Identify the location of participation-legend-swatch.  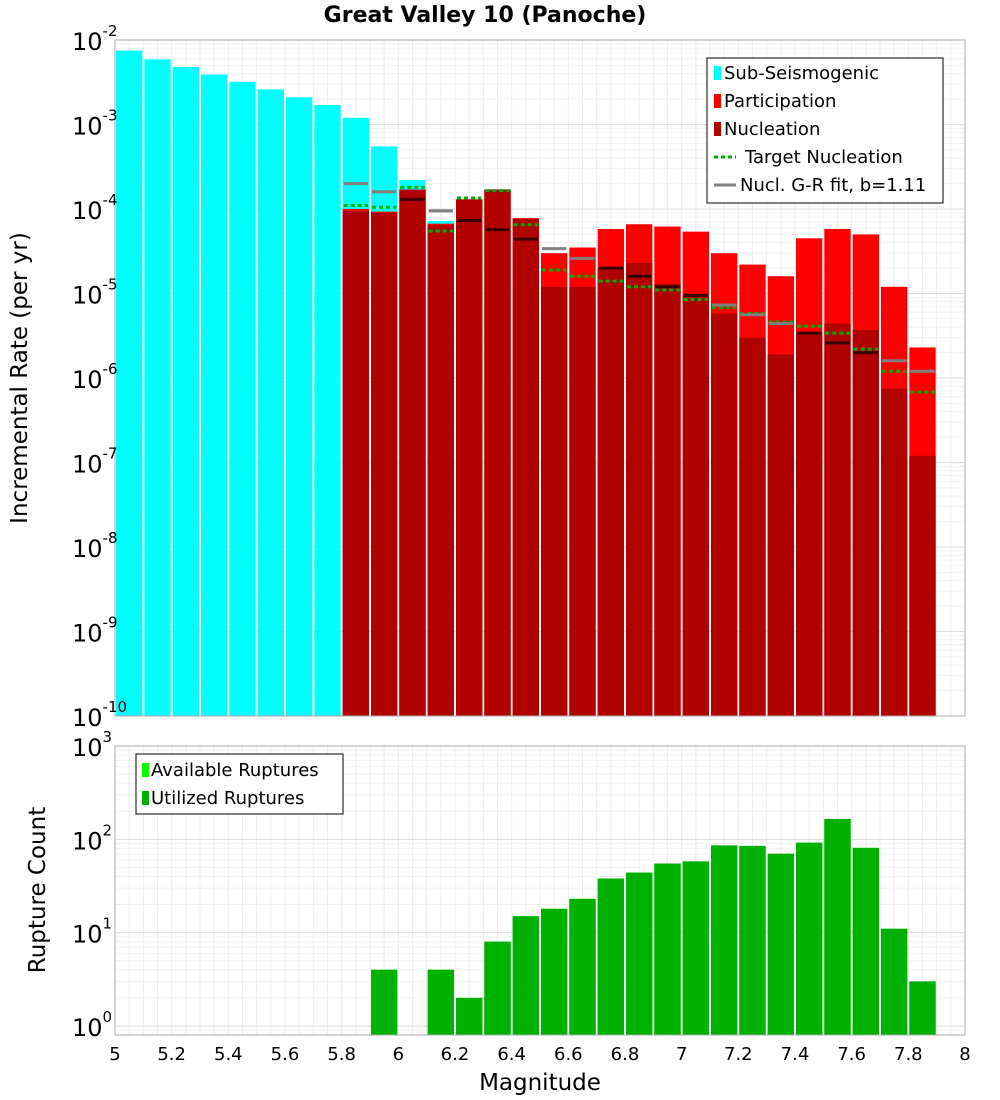
(717, 101).